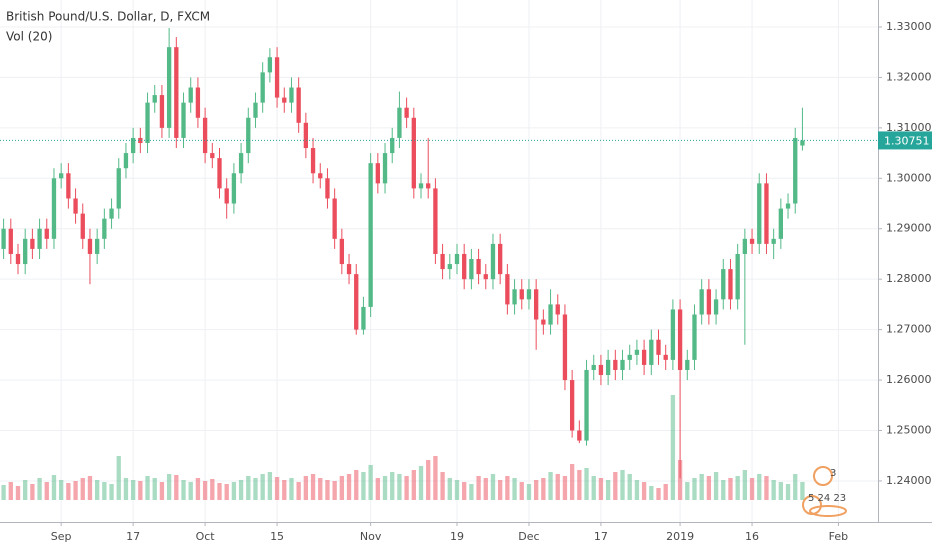  I want to click on y-tick-label: 1.29000, so click(909, 228).